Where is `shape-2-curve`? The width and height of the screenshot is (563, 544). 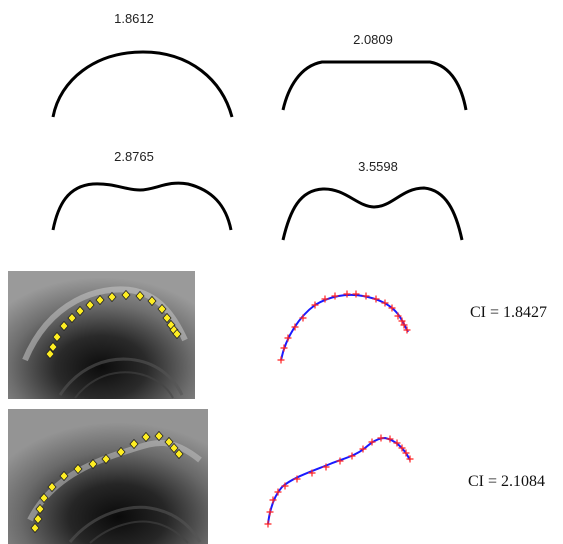 shape-2-curve is located at coordinates (374, 85).